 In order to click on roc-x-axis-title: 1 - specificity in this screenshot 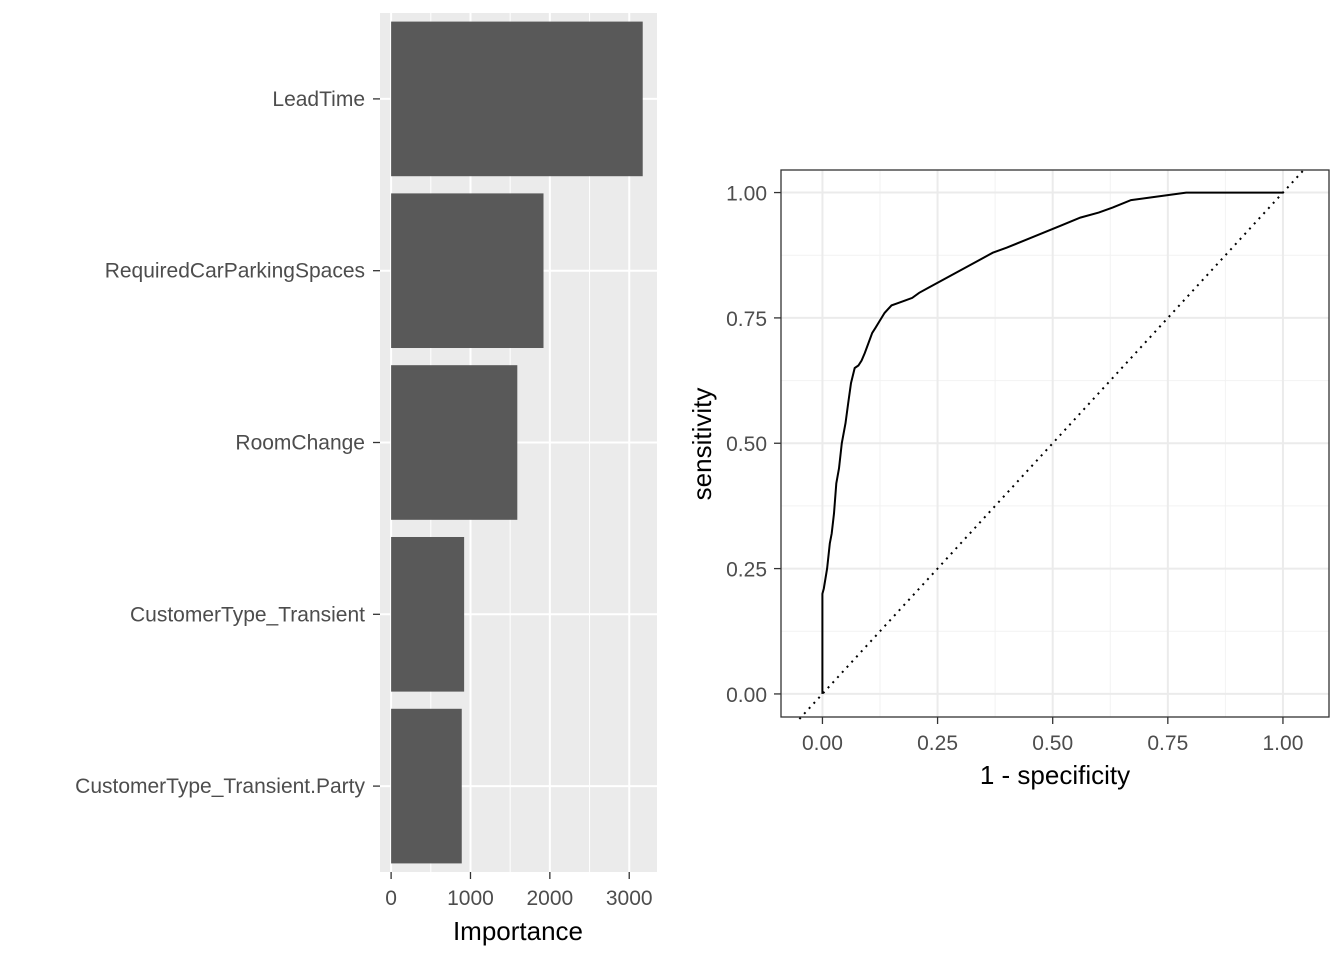, I will do `click(1055, 775)`.